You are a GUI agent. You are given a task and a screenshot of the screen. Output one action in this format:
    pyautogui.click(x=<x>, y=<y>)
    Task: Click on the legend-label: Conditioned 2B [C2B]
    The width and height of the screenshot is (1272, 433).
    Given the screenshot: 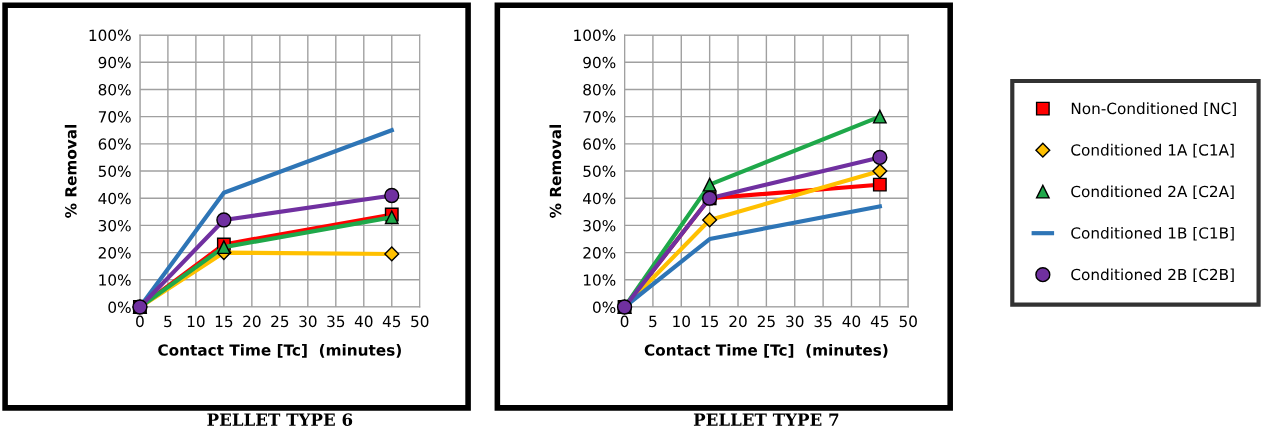 What is the action you would take?
    pyautogui.click(x=1152, y=275)
    